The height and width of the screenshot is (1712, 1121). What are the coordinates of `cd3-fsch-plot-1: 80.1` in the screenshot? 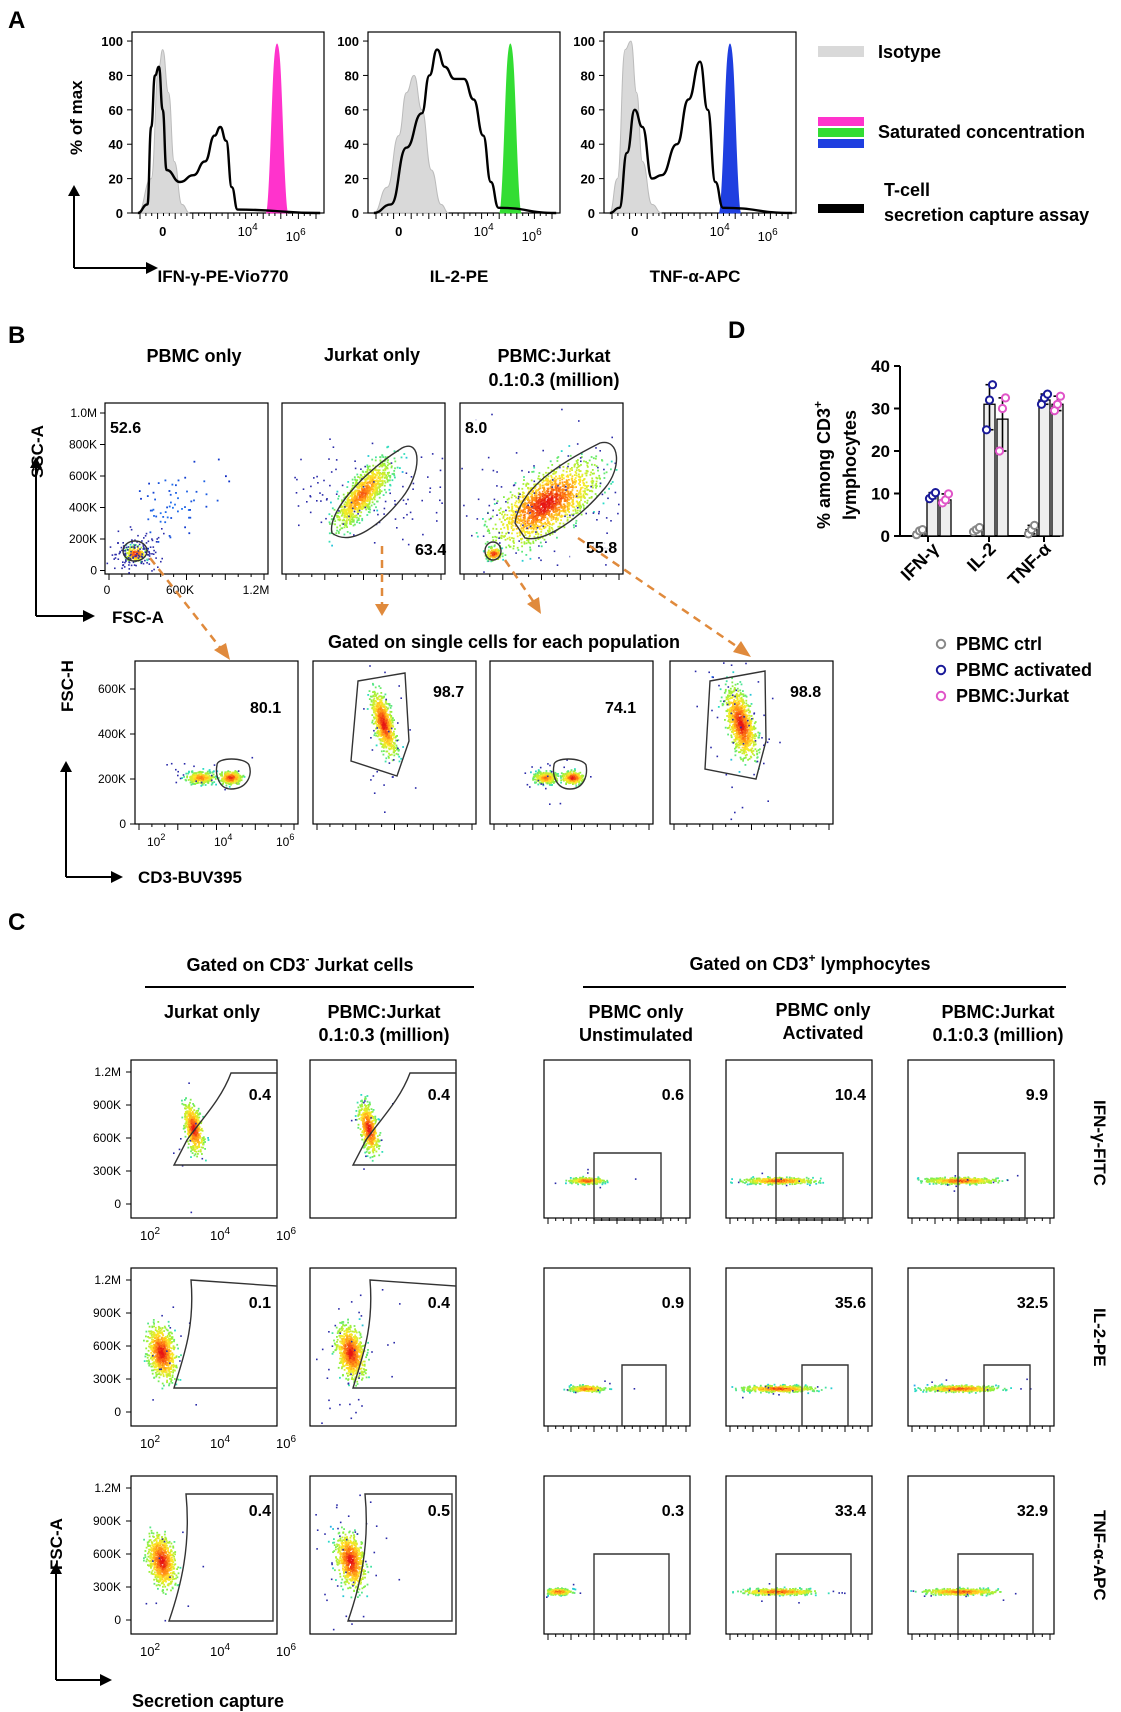 It's located at (216, 745).